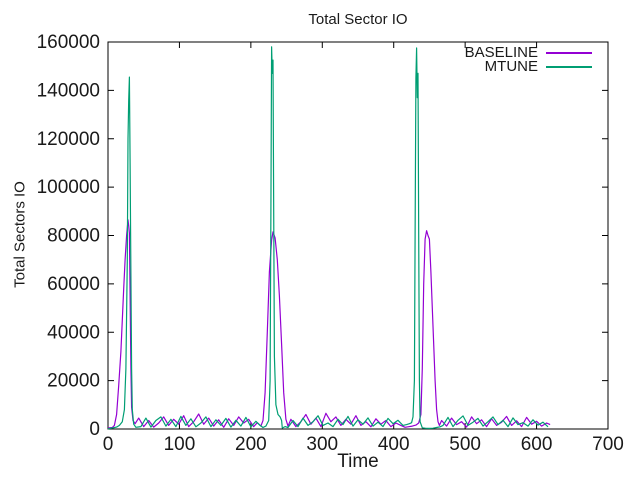 This screenshot has height=480, width=640. Describe the element at coordinates (68, 42) in the screenshot. I see `y-tick-label: 160000` at that location.